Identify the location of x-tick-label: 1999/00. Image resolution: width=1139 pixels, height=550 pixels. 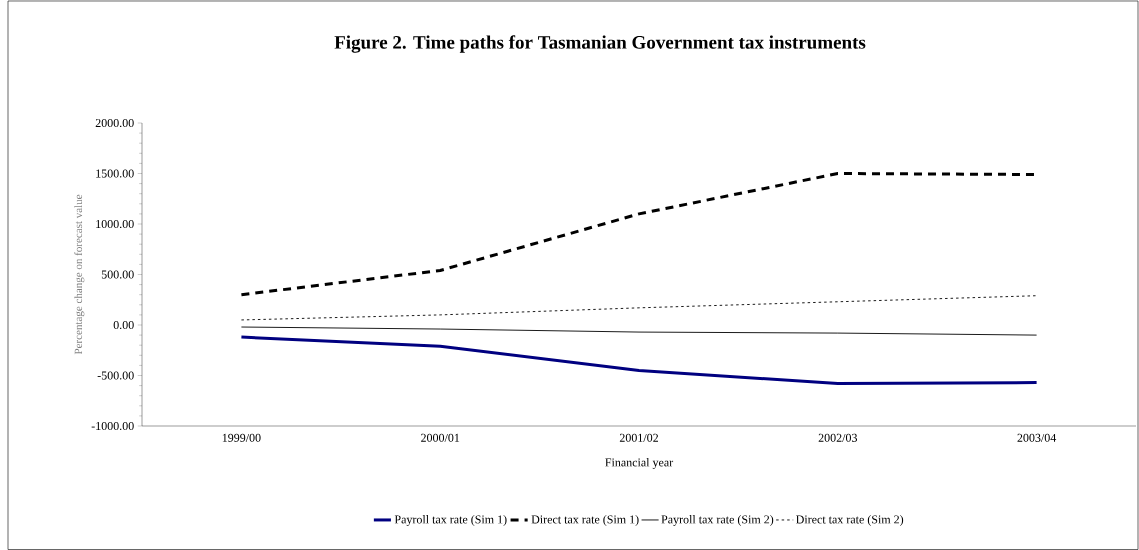
(241, 437).